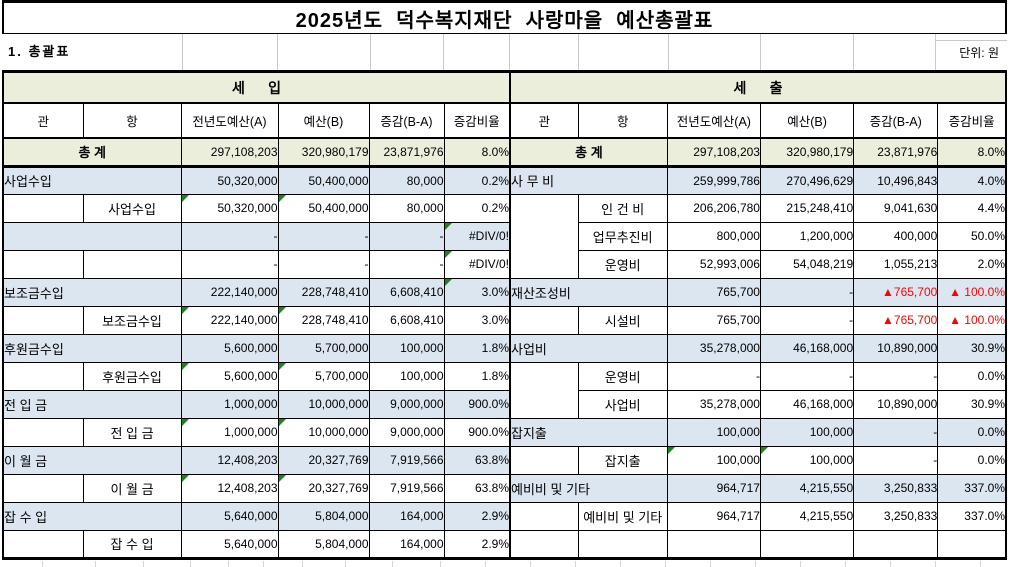  Describe the element at coordinates (972, 236) in the screenshot. I see `cell-ratio: 50.0%` at that location.